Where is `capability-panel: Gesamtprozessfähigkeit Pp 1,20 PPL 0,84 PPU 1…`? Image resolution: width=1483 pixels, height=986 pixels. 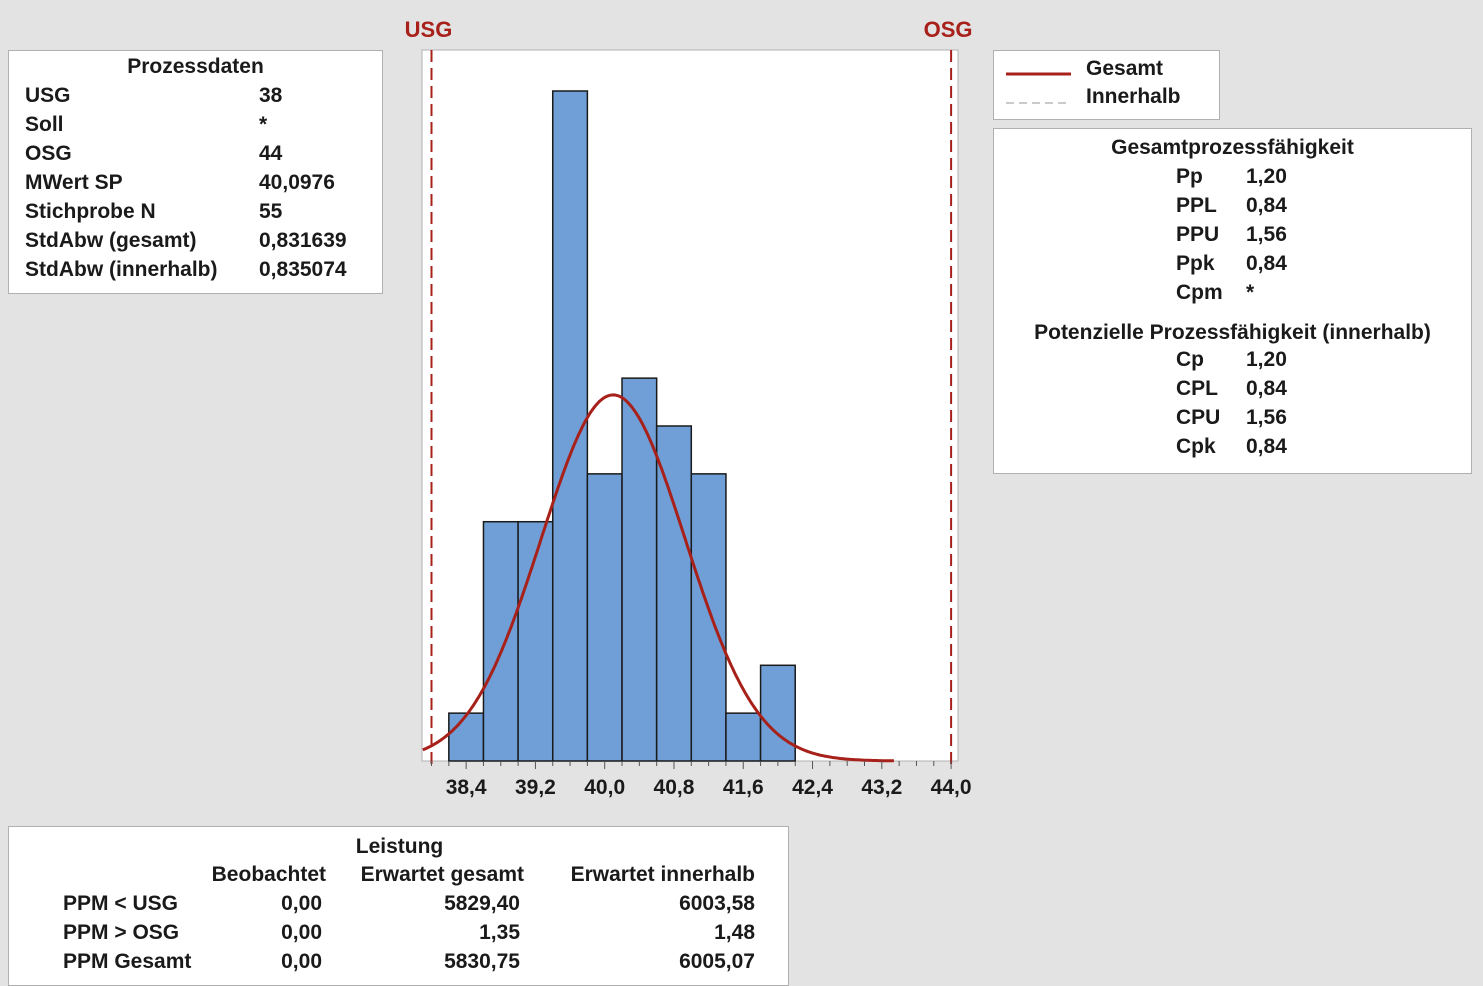 capability-panel: Gesamtprozessfähigkeit Pp 1,20 PPL 0,84 PPU 1… is located at coordinates (1232, 301).